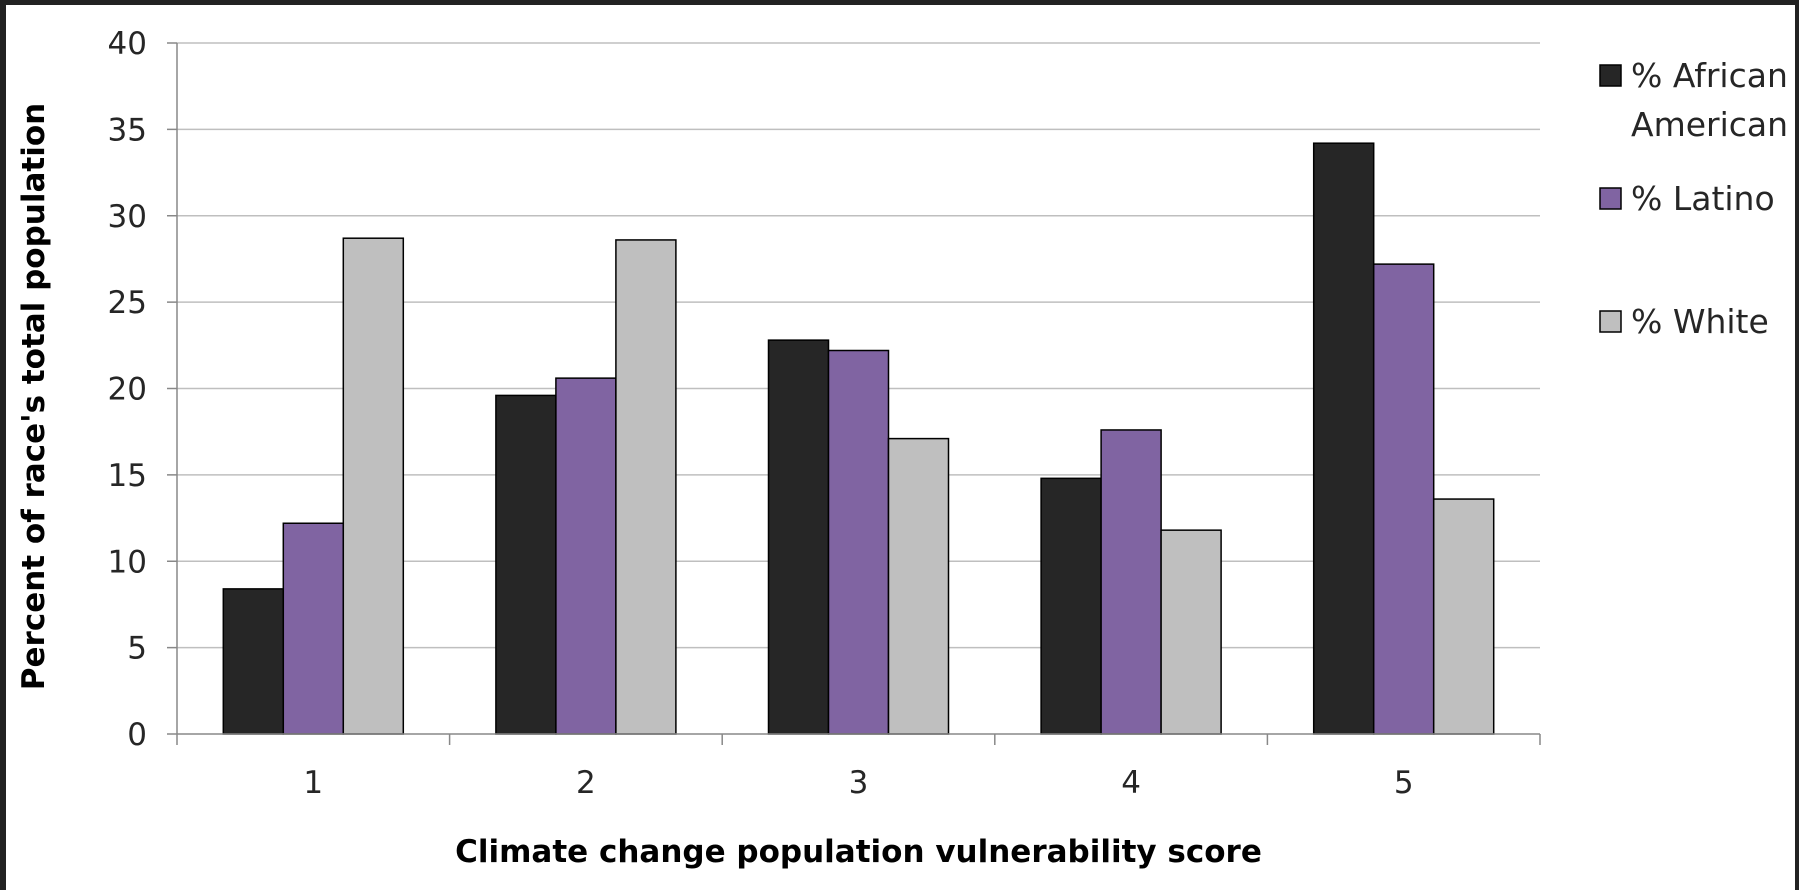  I want to click on y-tick-label: 30, so click(127, 217).